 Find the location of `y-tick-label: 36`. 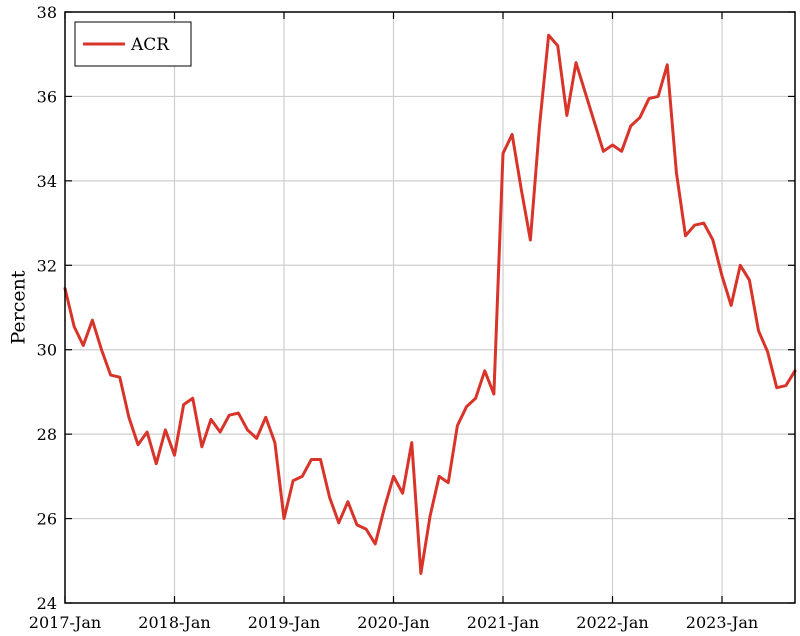

y-tick-label: 36 is located at coordinates (47, 96).